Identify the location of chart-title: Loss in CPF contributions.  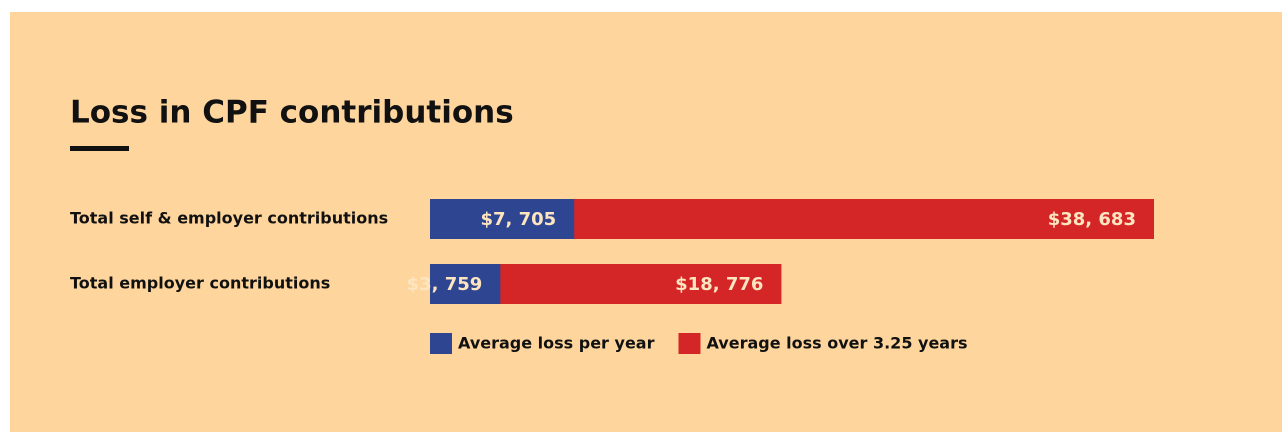
(292, 113).